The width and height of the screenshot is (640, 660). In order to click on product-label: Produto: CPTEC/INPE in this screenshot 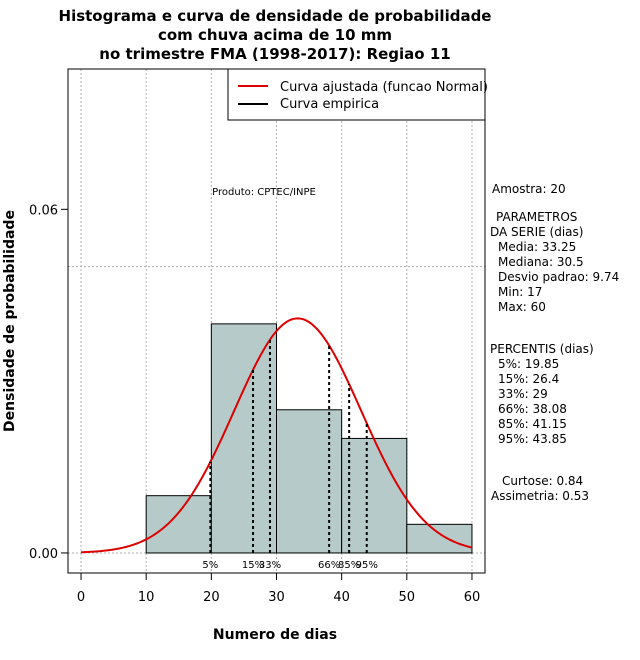, I will do `click(264, 192)`.